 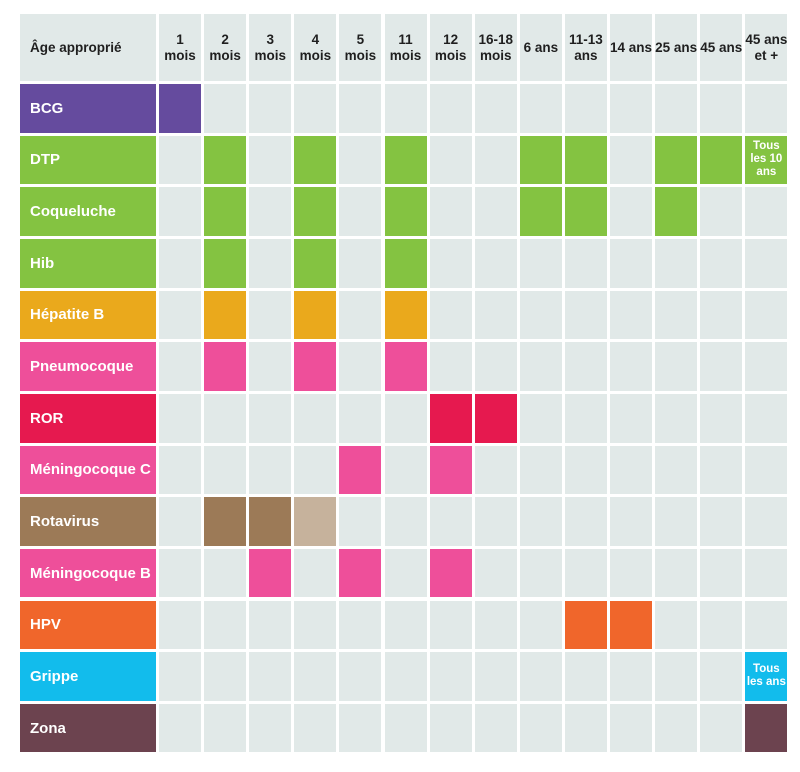 What do you see at coordinates (88, 728) in the screenshot?
I see `row-label: Zona` at bounding box center [88, 728].